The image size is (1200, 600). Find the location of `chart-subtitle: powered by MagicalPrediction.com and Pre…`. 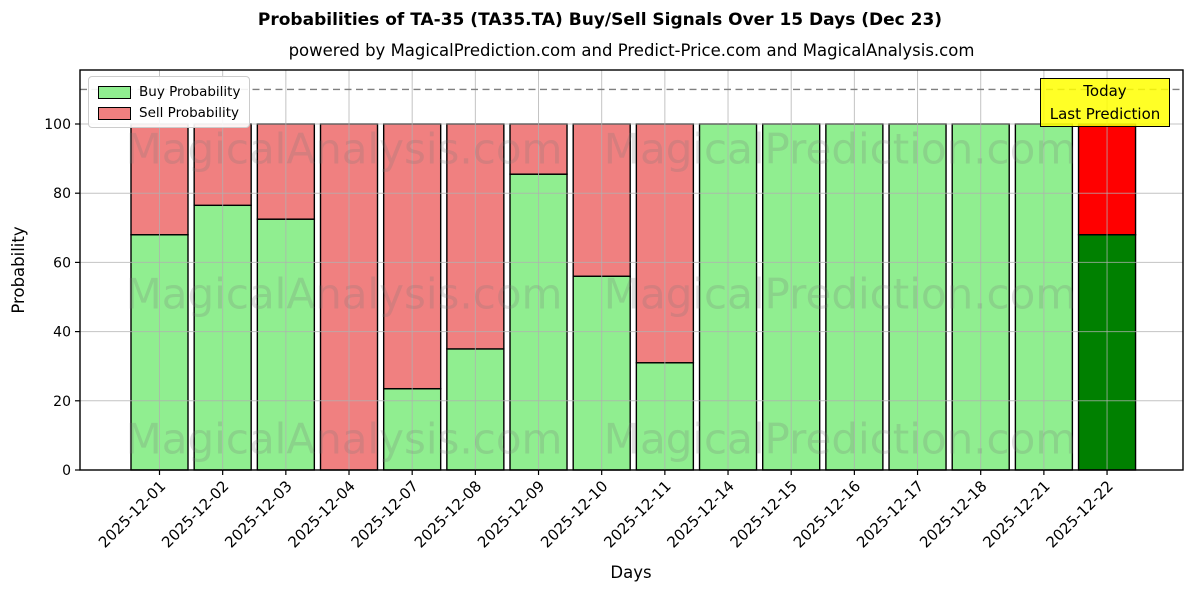

chart-subtitle: powered by MagicalPrediction.com and Pre… is located at coordinates (631, 50).